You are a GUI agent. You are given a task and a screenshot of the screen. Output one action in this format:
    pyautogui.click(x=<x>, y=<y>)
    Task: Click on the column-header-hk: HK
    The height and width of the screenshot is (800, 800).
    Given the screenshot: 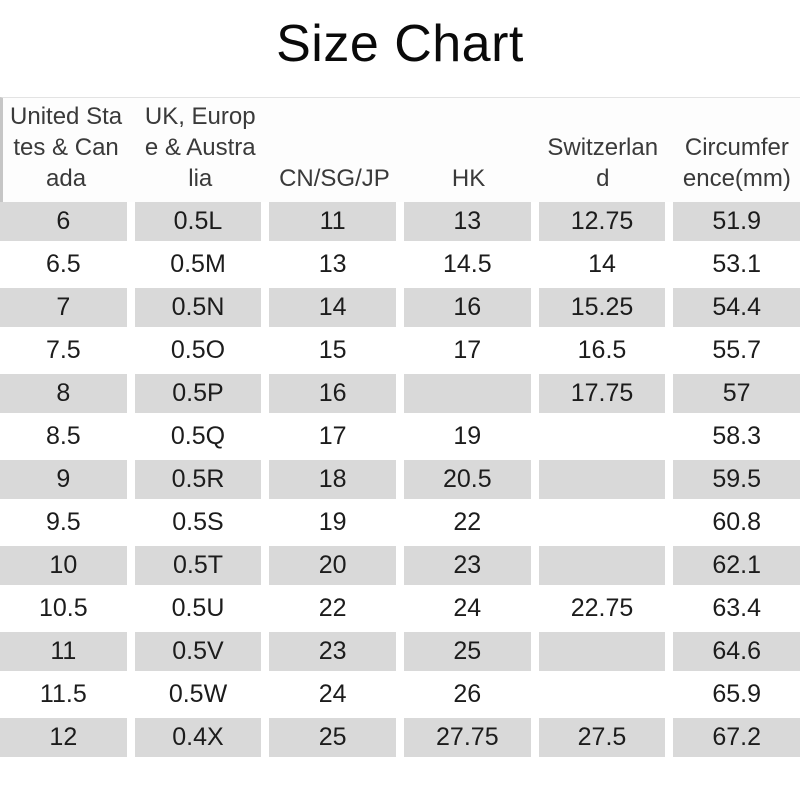 What is the action you would take?
    pyautogui.click(x=468, y=178)
    